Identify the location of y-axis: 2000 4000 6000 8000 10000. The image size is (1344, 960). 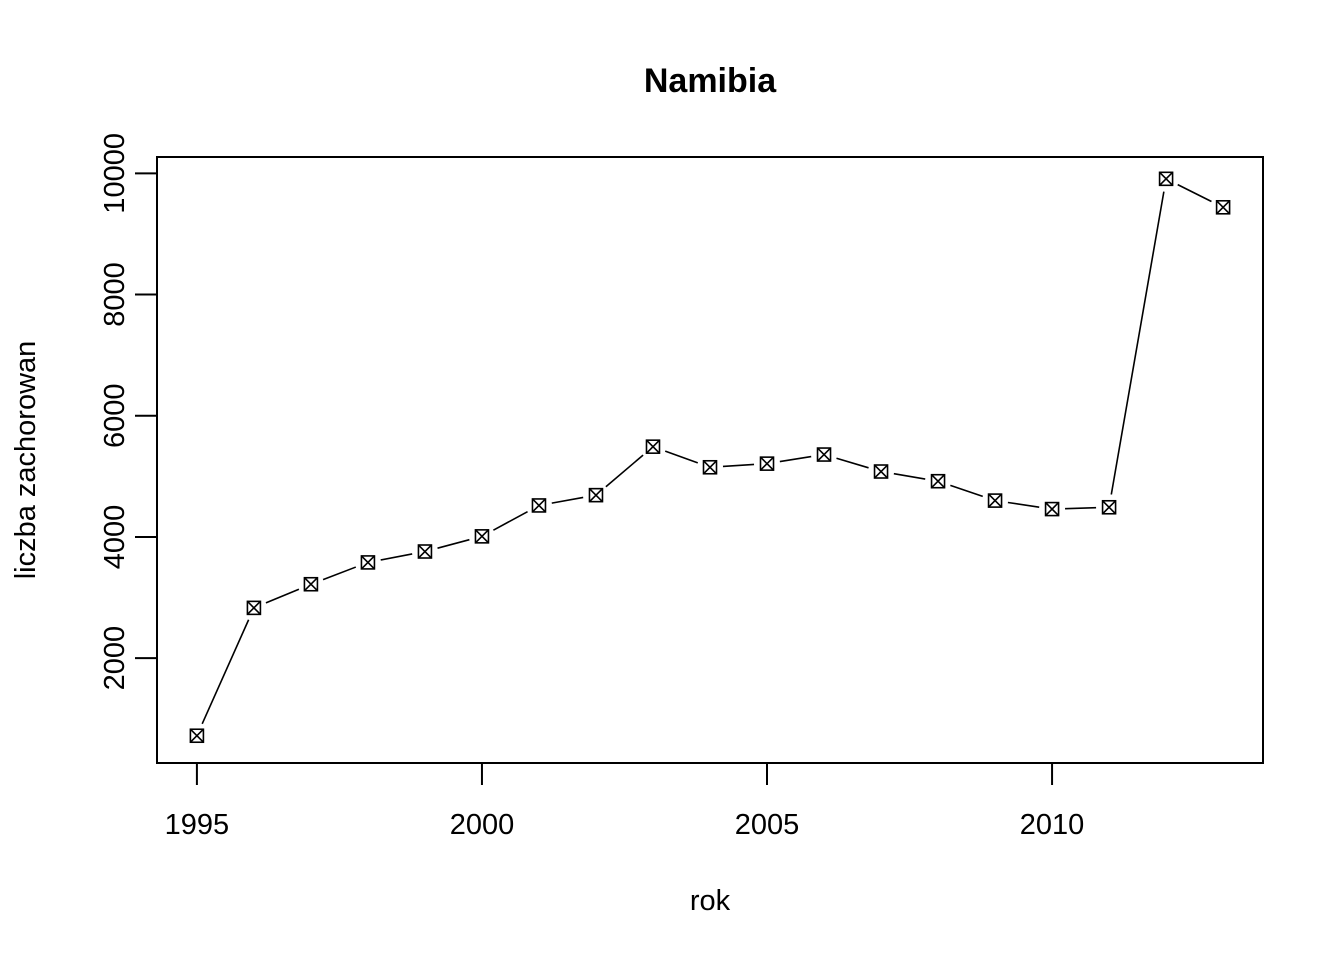
(128, 412).